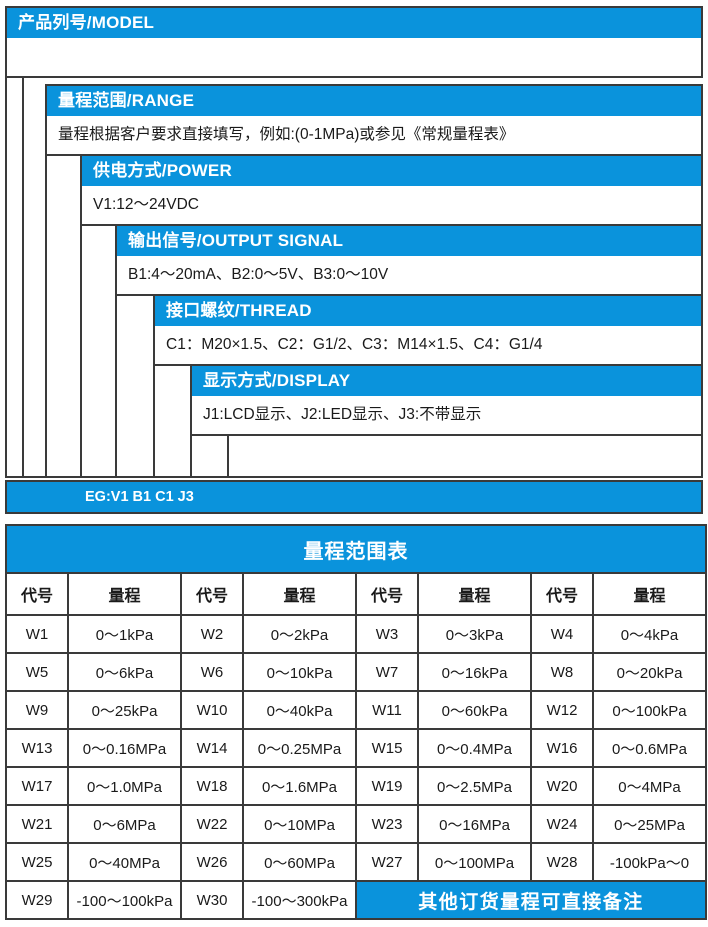 The height and width of the screenshot is (927, 708). I want to click on cell-code: W4, so click(562, 634).